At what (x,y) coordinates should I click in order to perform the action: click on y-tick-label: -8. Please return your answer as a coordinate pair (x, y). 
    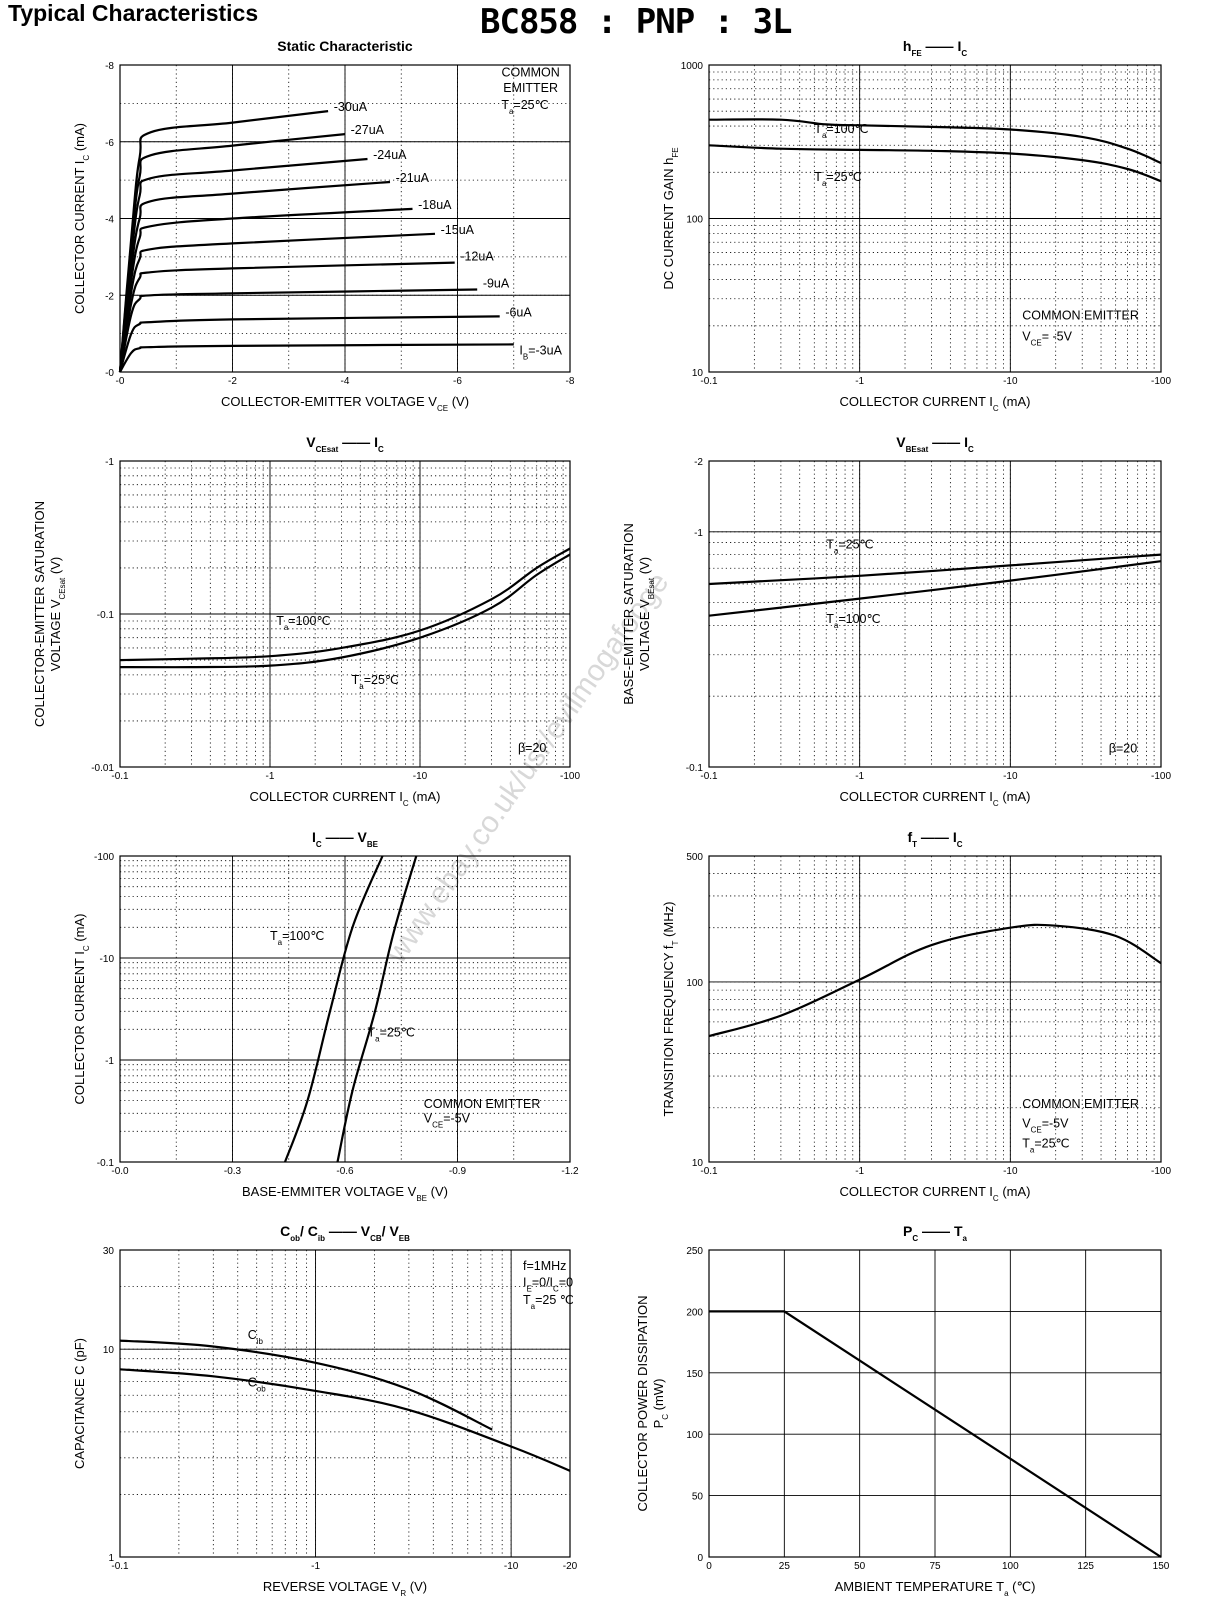
    Looking at the image, I should click on (109, 66).